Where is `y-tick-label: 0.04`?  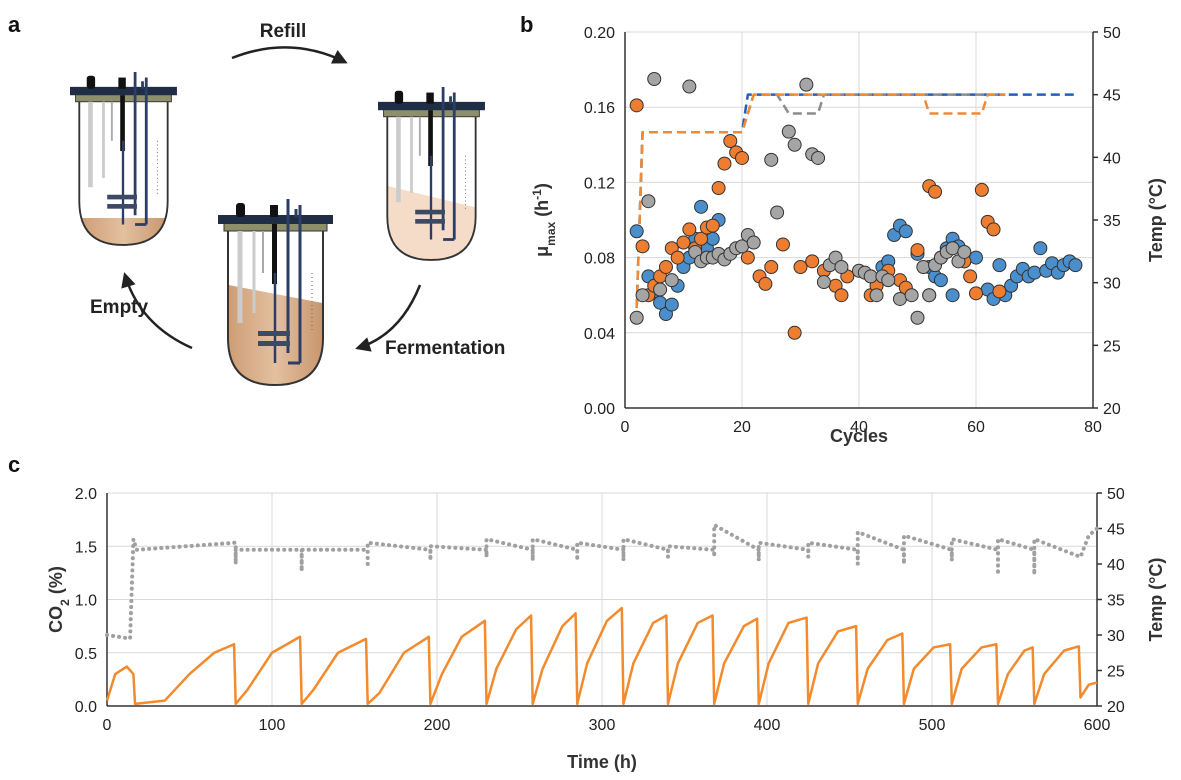 y-tick-label: 0.04 is located at coordinates (599, 334).